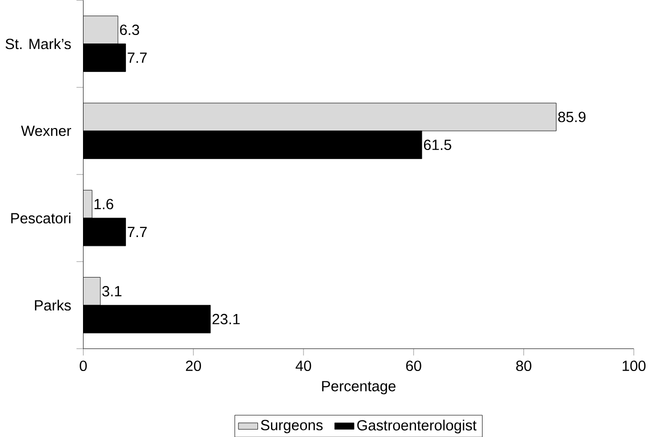 The image size is (651, 437). I want to click on legend-label: Gastroenterologist, so click(416, 427).